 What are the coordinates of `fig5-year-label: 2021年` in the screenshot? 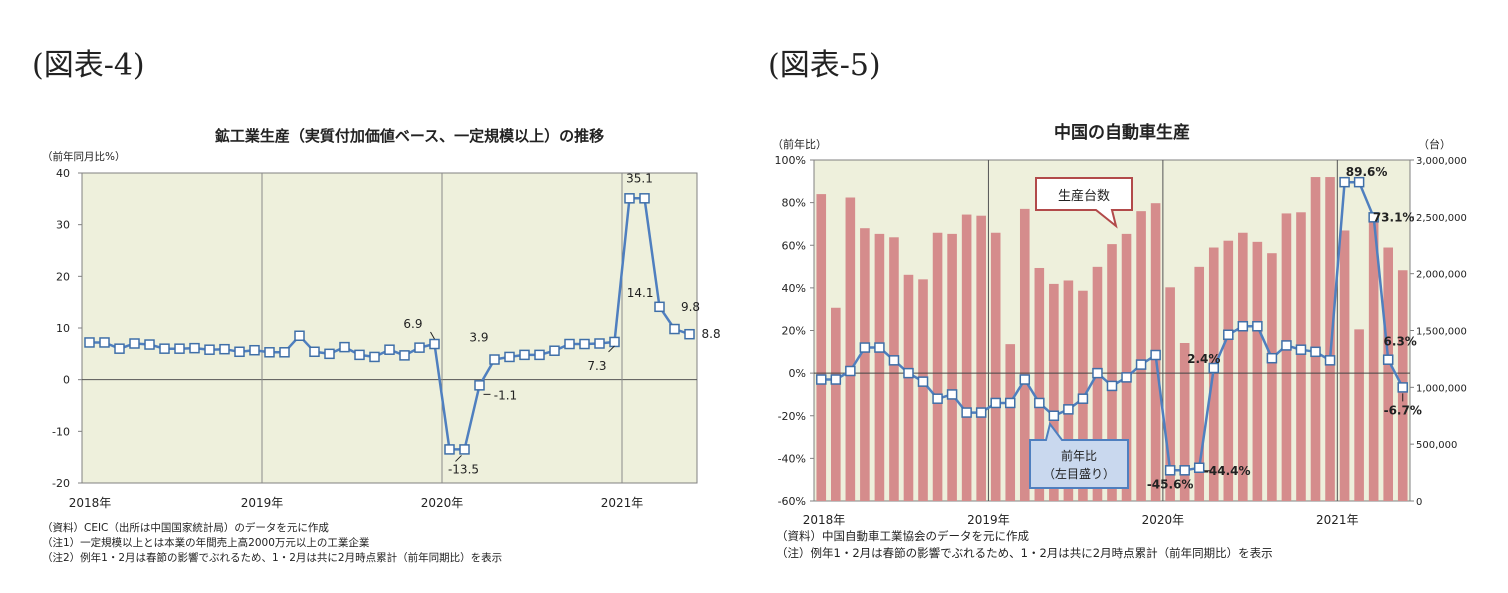 It's located at (1337, 520).